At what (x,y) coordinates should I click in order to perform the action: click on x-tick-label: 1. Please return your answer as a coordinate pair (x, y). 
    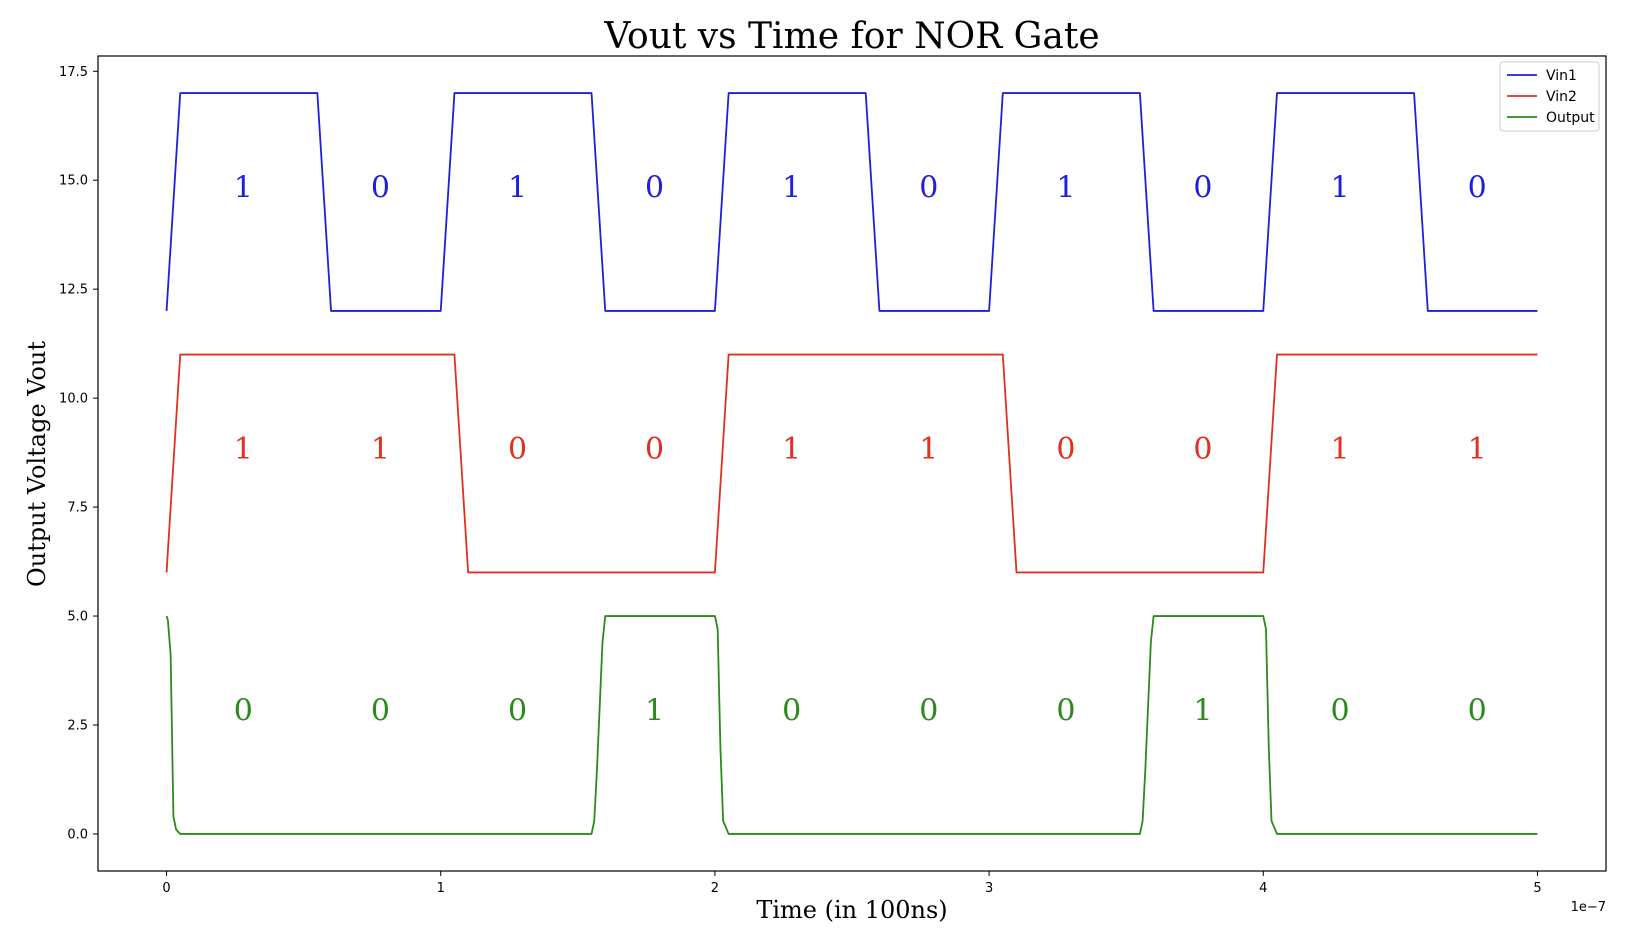
    Looking at the image, I should click on (441, 888).